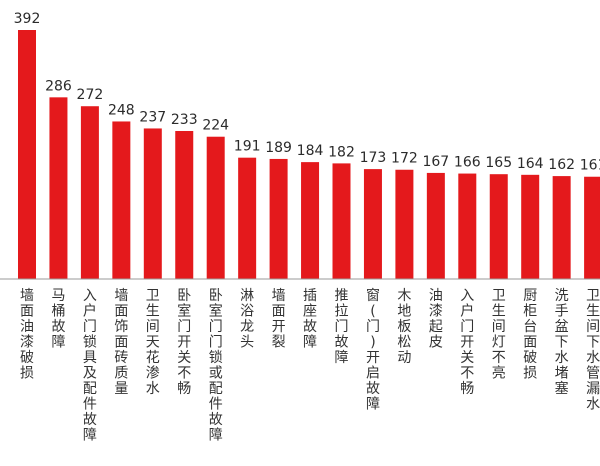  Describe the element at coordinates (593, 350) in the screenshot. I see `category-label: 卫生间下水管漏水` at that location.